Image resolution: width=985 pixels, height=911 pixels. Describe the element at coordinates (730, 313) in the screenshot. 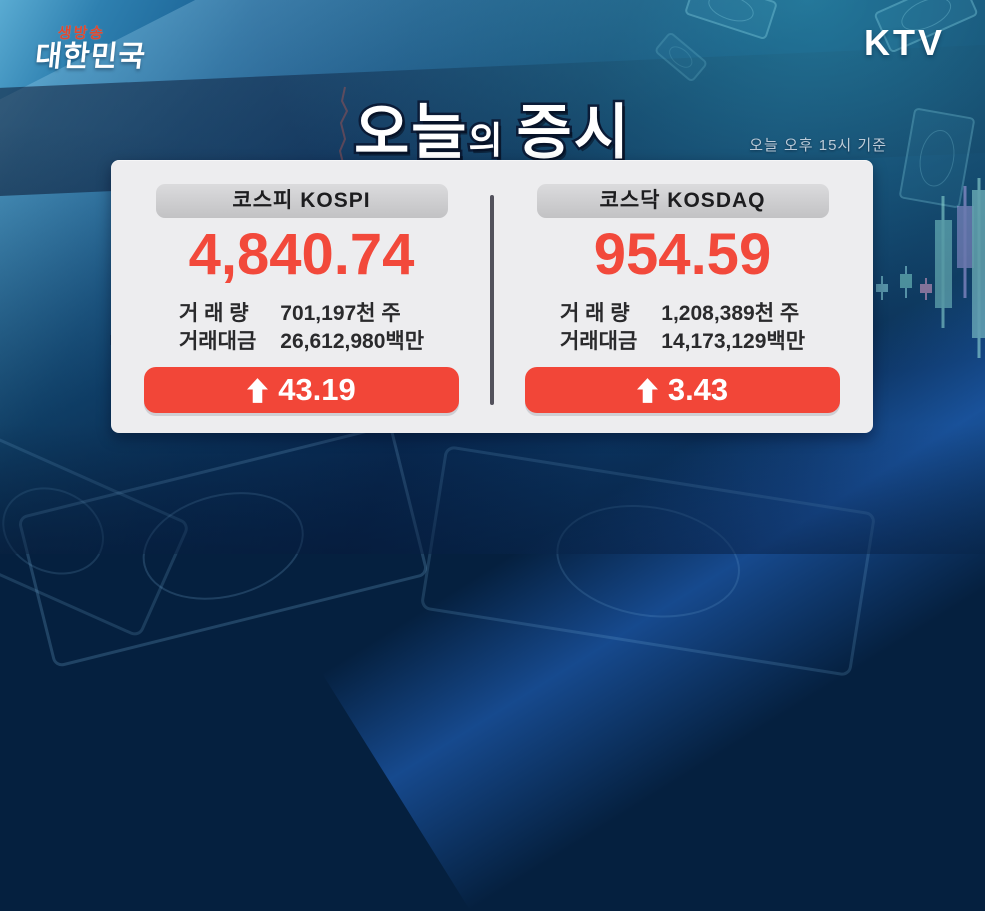

I see `volume-value: 1,208,389천 주` at that location.